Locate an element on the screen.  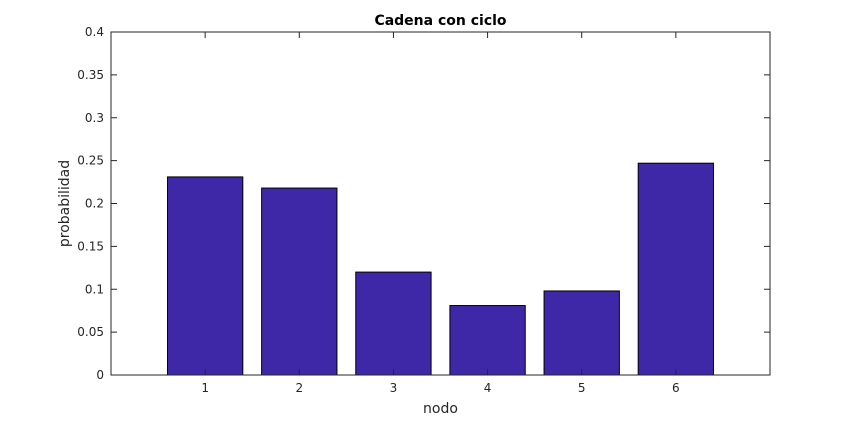
x-tick-label: 1 is located at coordinates (205, 388).